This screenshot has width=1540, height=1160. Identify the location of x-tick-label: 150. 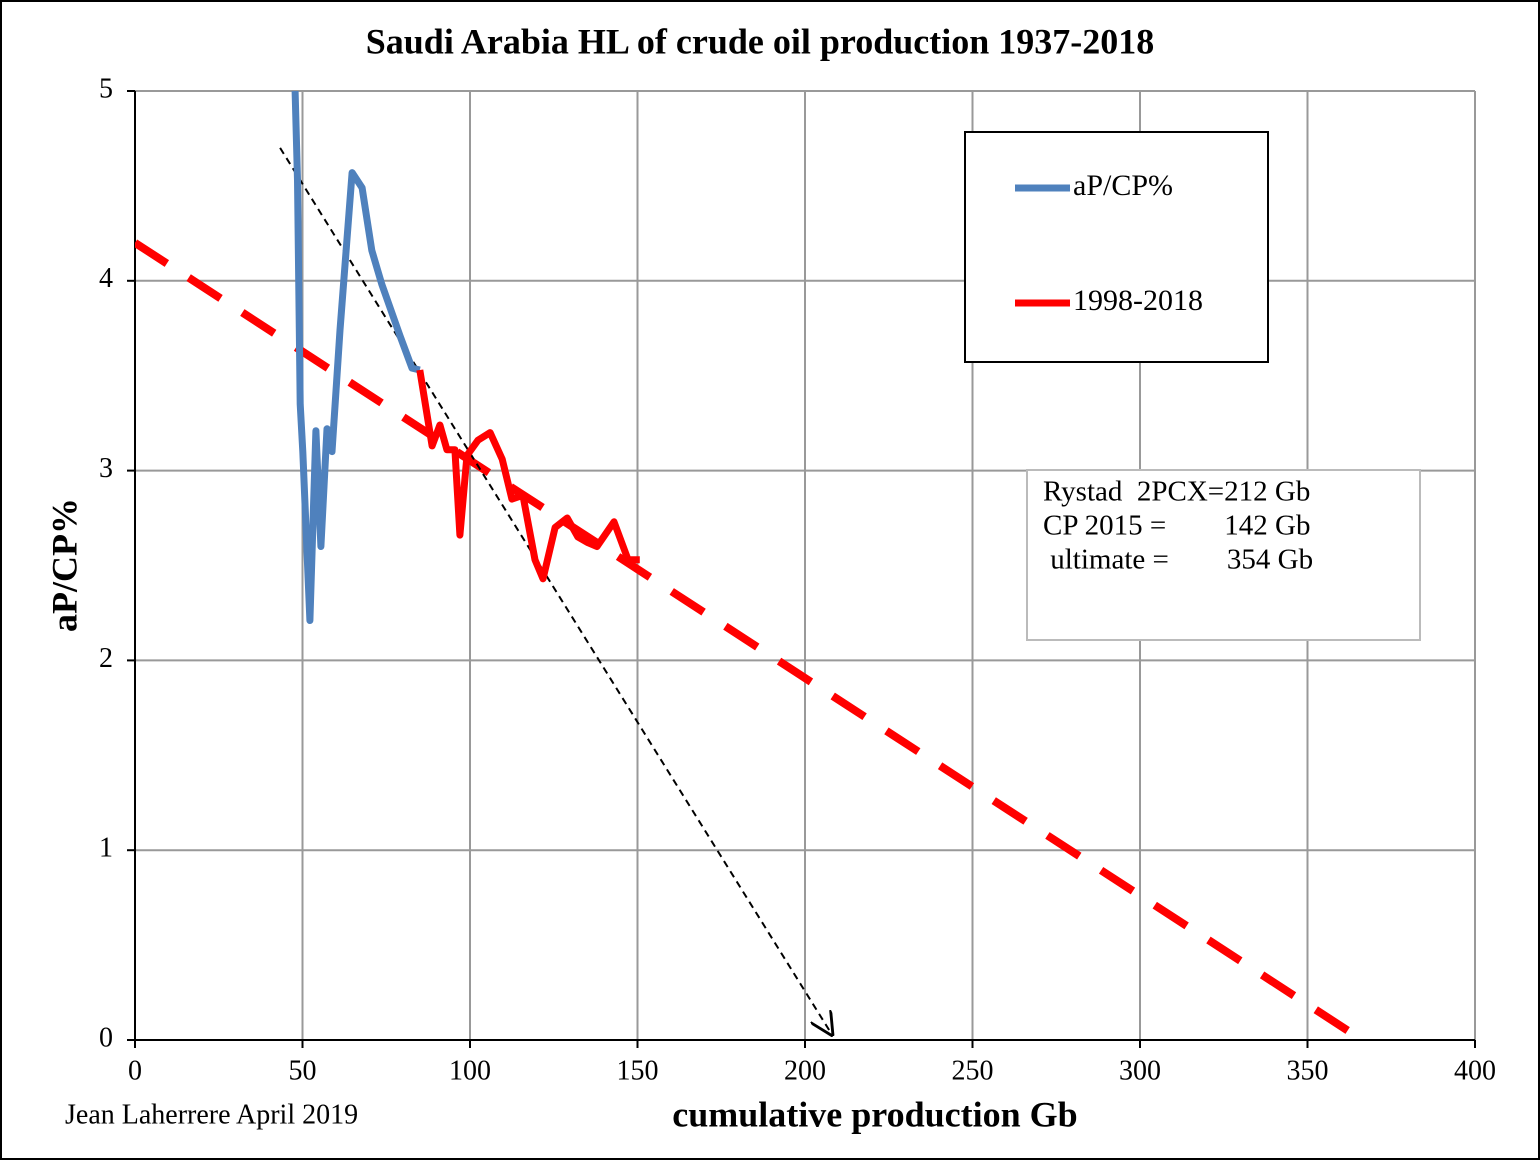
(638, 1070).